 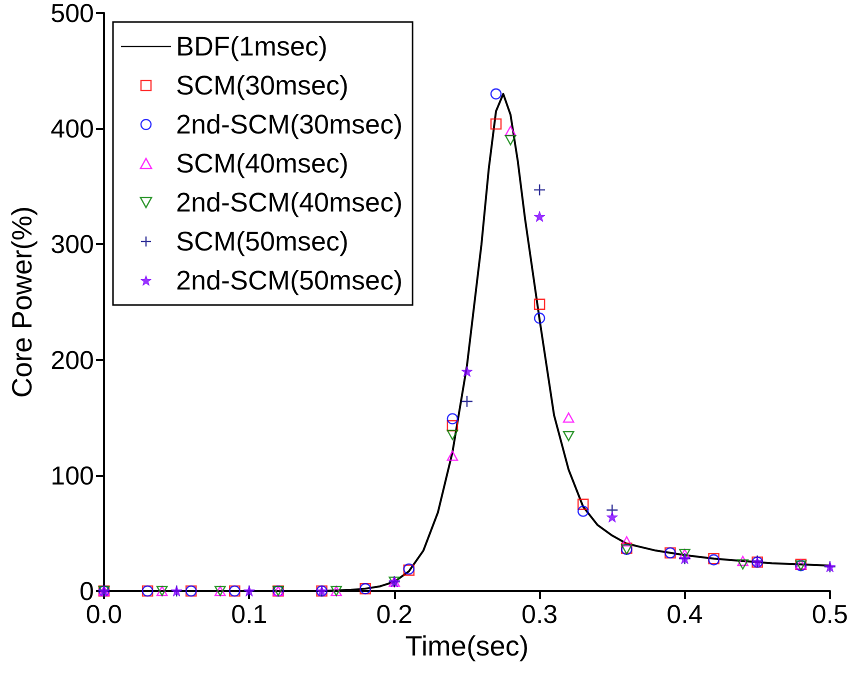 I want to click on y-tick-label: 500, so click(x=72, y=14).